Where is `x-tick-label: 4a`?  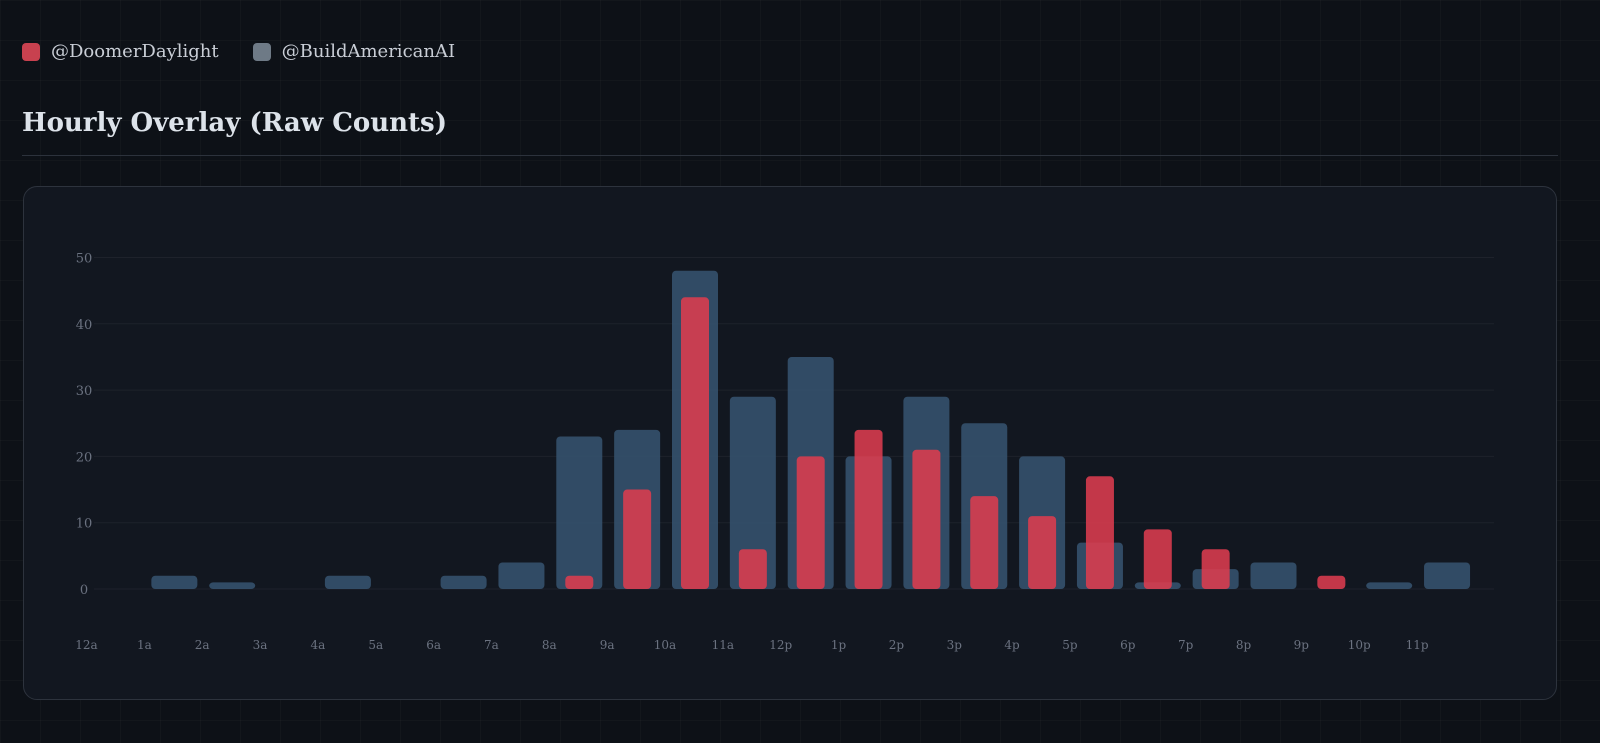
x-tick-label: 4a is located at coordinates (318, 645).